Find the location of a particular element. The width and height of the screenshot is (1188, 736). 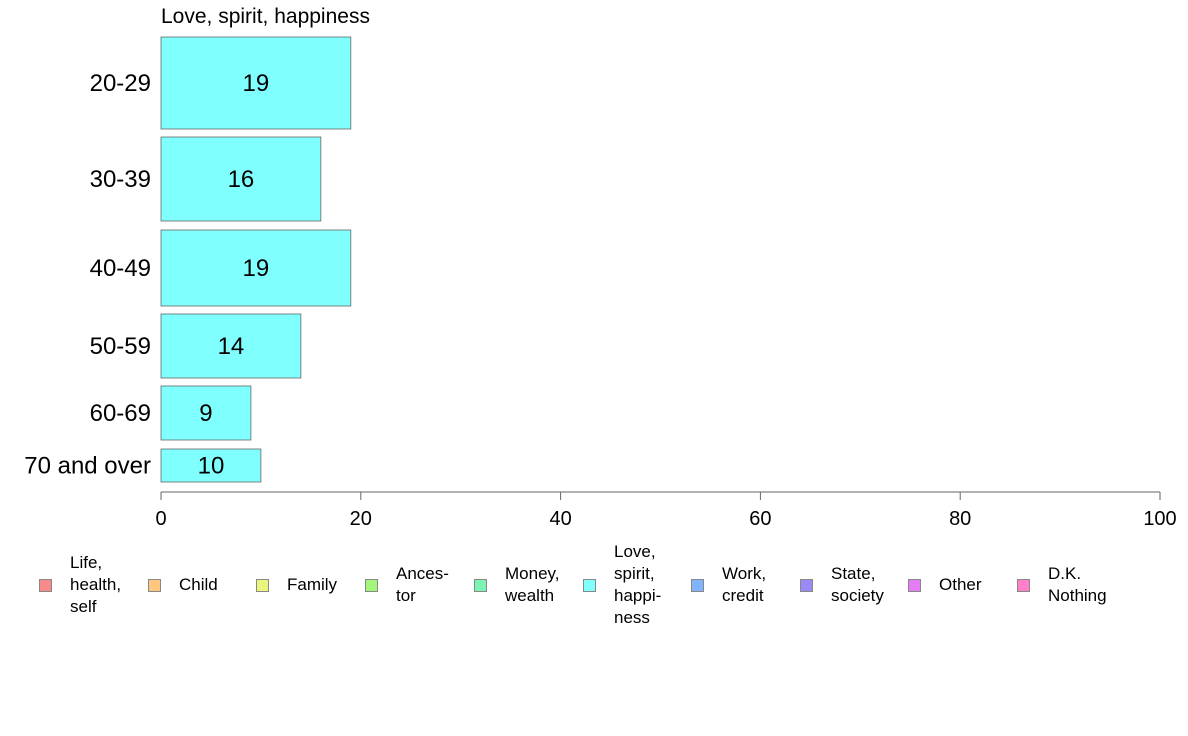

bar-value-label: 10 is located at coordinates (211, 466).